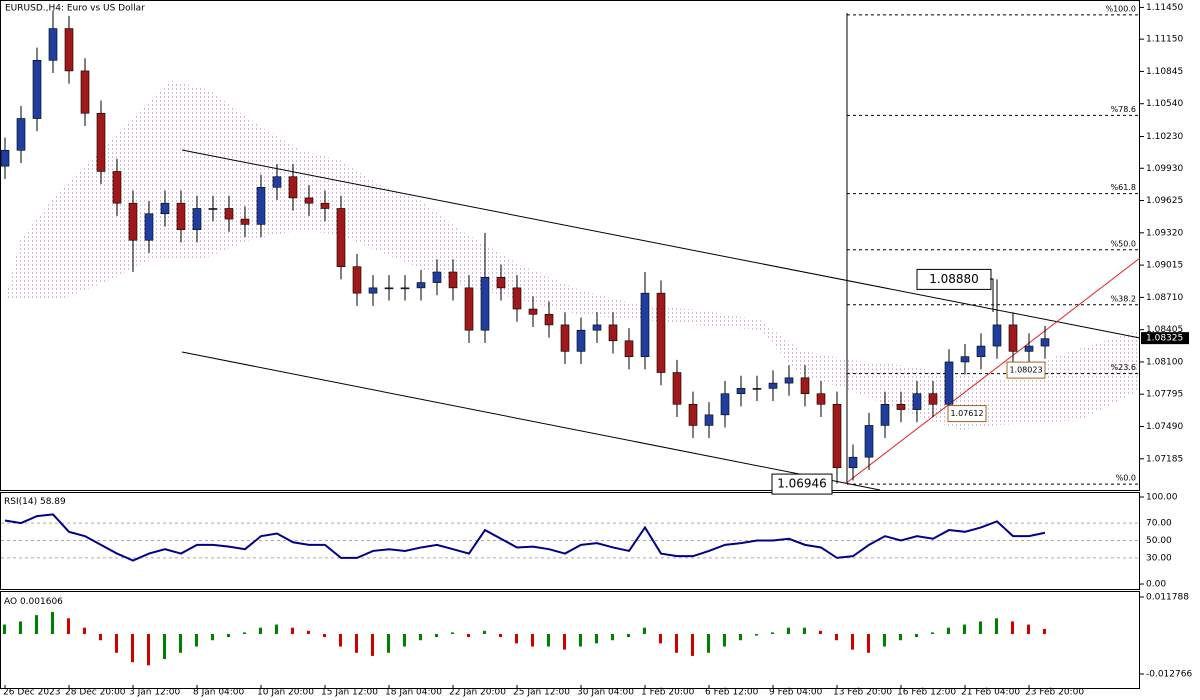  I want to click on last-price-label: 1.08325, so click(1164, 339).